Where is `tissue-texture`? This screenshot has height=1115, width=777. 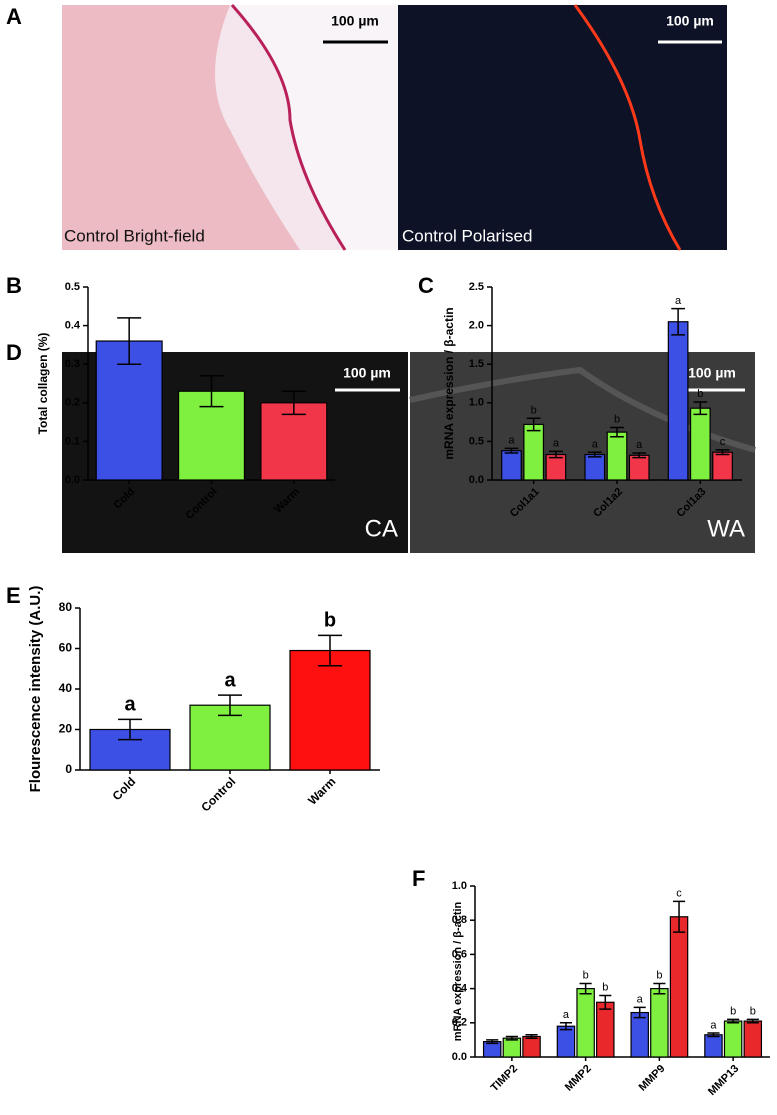
tissue-texture is located at coordinates (181, 127).